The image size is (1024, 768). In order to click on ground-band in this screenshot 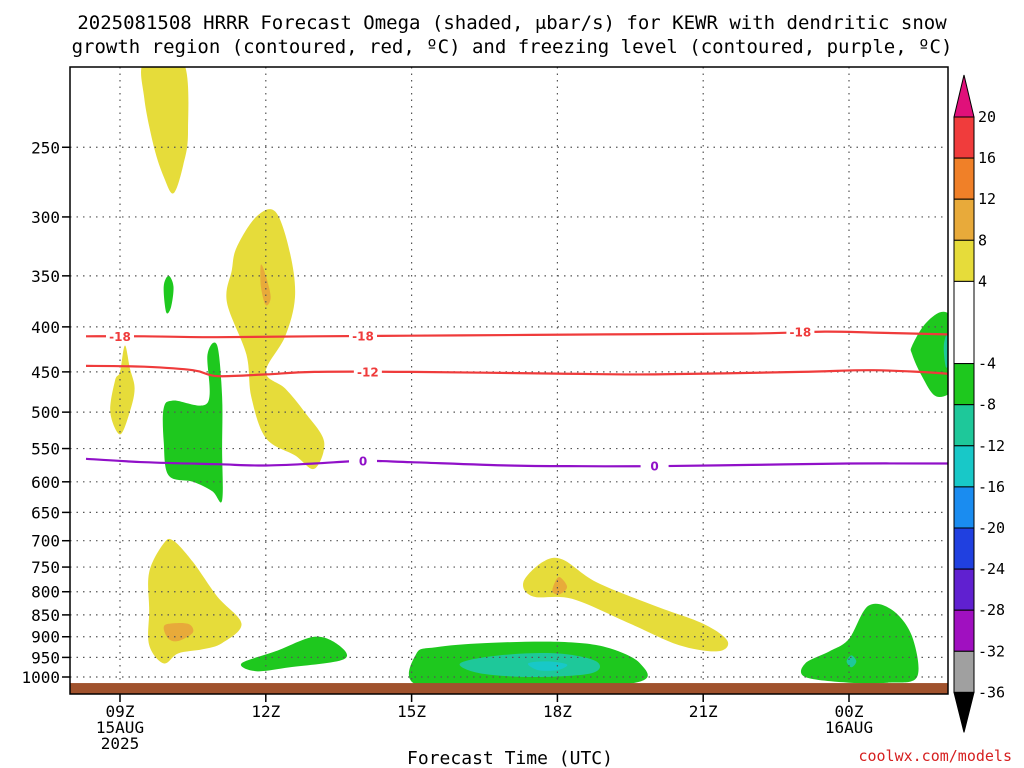, I will do `click(509, 688)`.